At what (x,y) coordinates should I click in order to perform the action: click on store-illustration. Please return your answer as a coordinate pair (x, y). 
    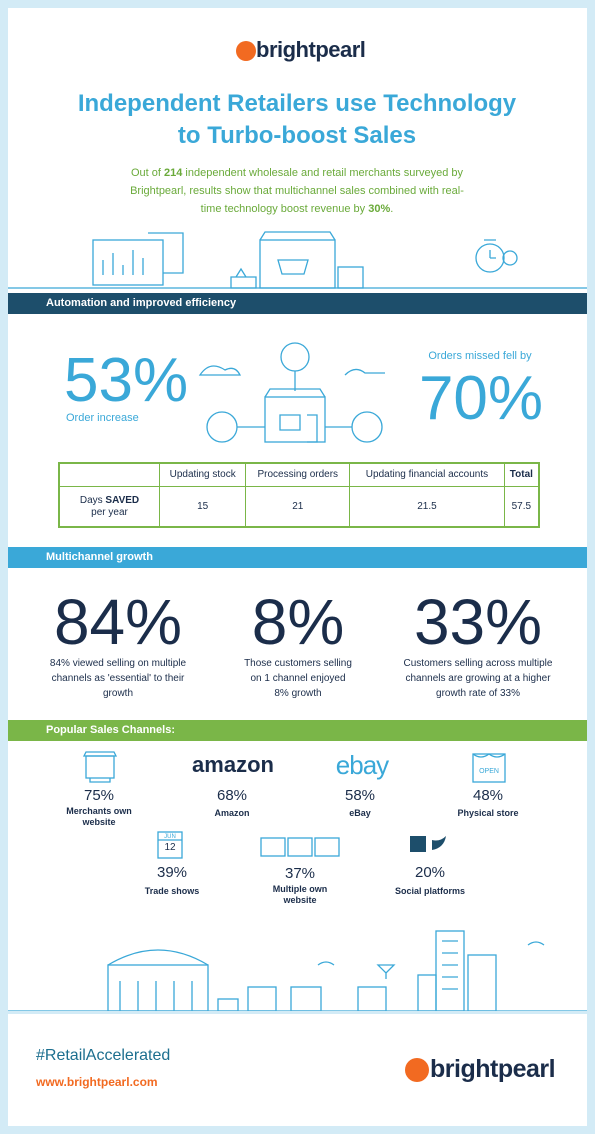
    Looking at the image, I should click on (291, 392).